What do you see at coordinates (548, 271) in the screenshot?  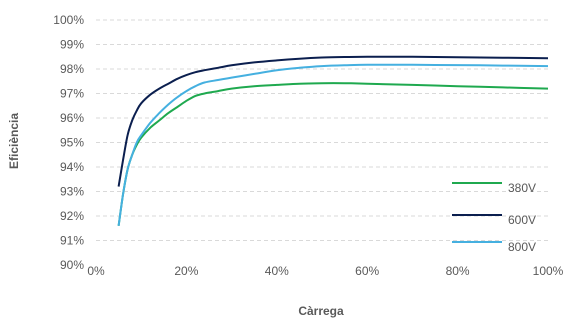 I see `x-tick-label: 100%` at bounding box center [548, 271].